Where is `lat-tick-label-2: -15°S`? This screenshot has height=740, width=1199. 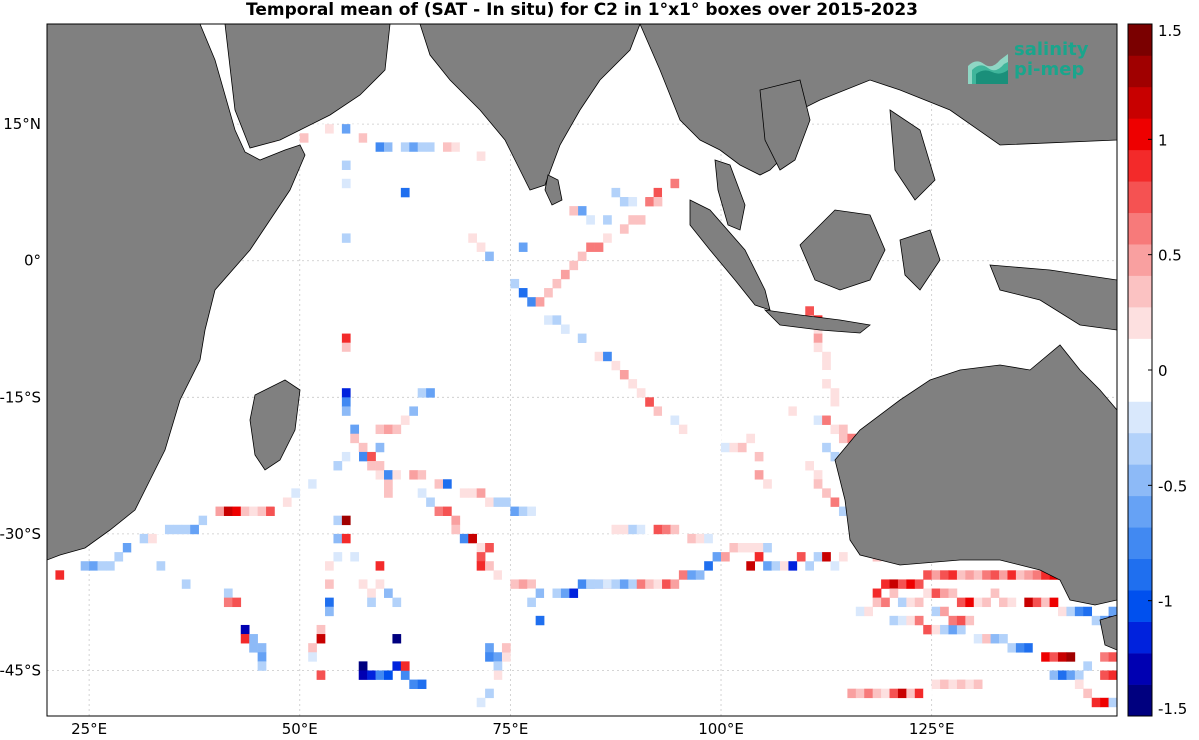 lat-tick-label-2: -15°S is located at coordinates (20, 397).